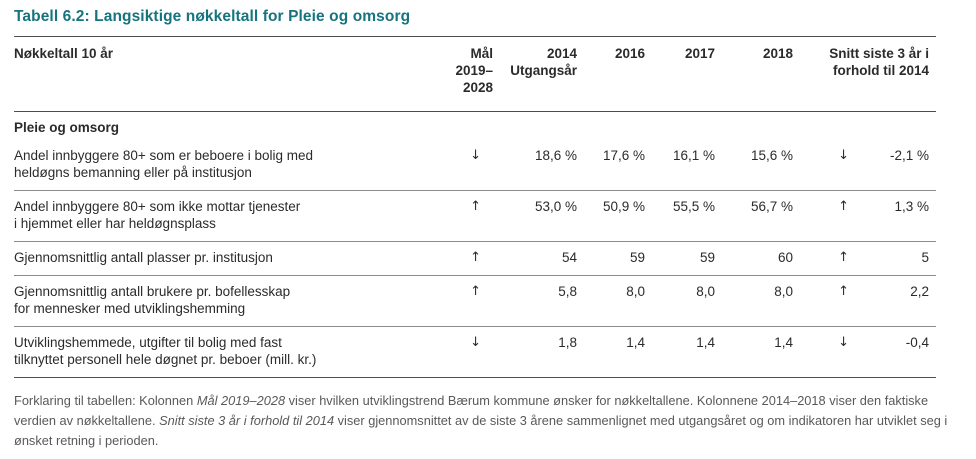  I want to click on col-header-snitt-line1: Snitt siste 3 år i, so click(879, 53).